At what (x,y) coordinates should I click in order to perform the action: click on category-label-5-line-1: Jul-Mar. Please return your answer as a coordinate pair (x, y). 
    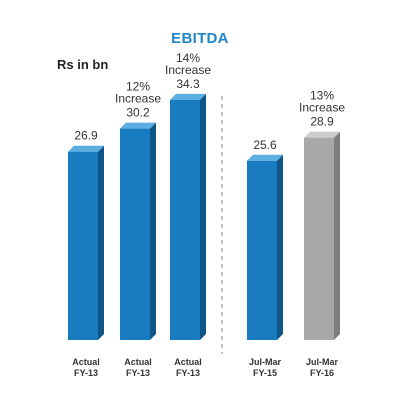
    Looking at the image, I should click on (322, 362).